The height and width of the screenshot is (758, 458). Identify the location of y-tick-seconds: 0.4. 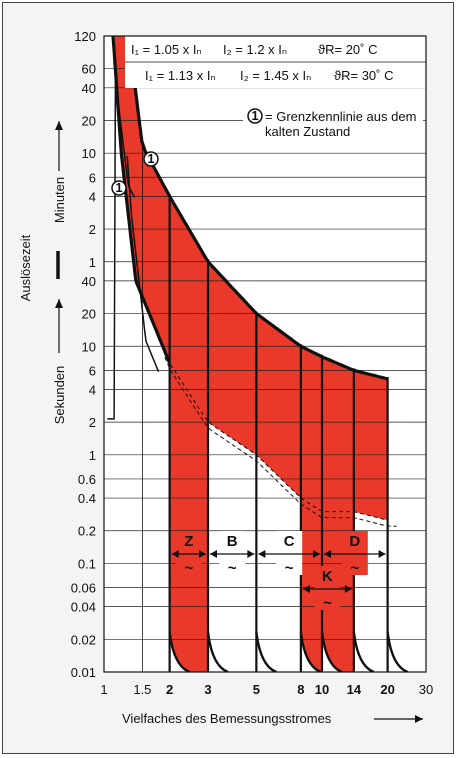
(87, 498).